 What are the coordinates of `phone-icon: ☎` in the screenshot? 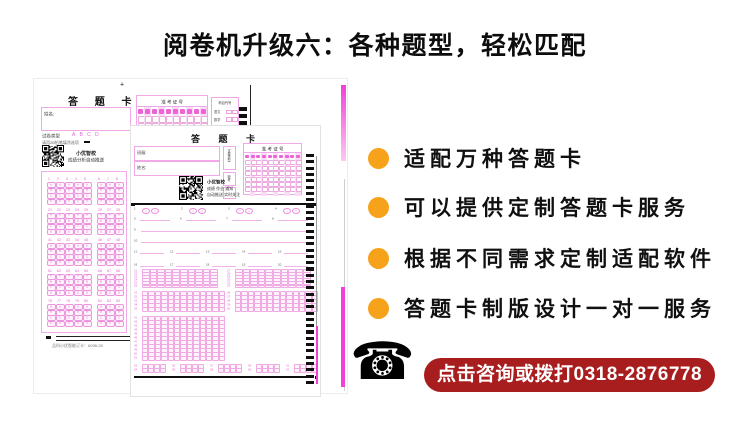 It's located at (382, 362).